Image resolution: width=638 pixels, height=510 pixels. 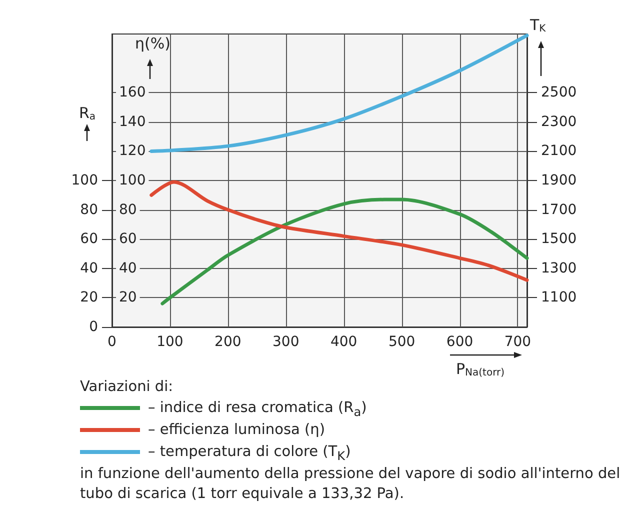 I want to click on x-tick-label: 600, so click(x=460, y=342).